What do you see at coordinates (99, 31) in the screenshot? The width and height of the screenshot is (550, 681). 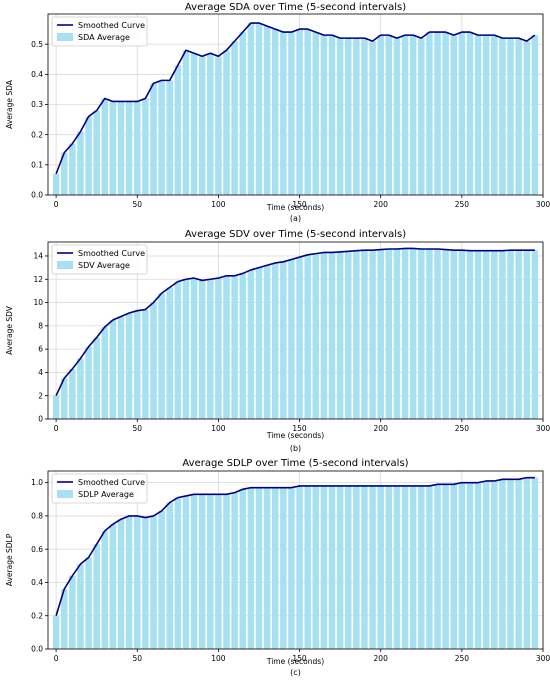 I see `legend: Smoothed Curve SDA Average` at bounding box center [99, 31].